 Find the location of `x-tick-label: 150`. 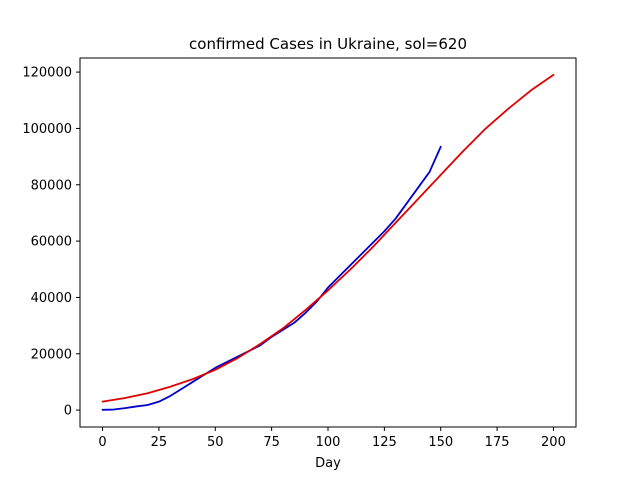

x-tick-label: 150 is located at coordinates (440, 442).